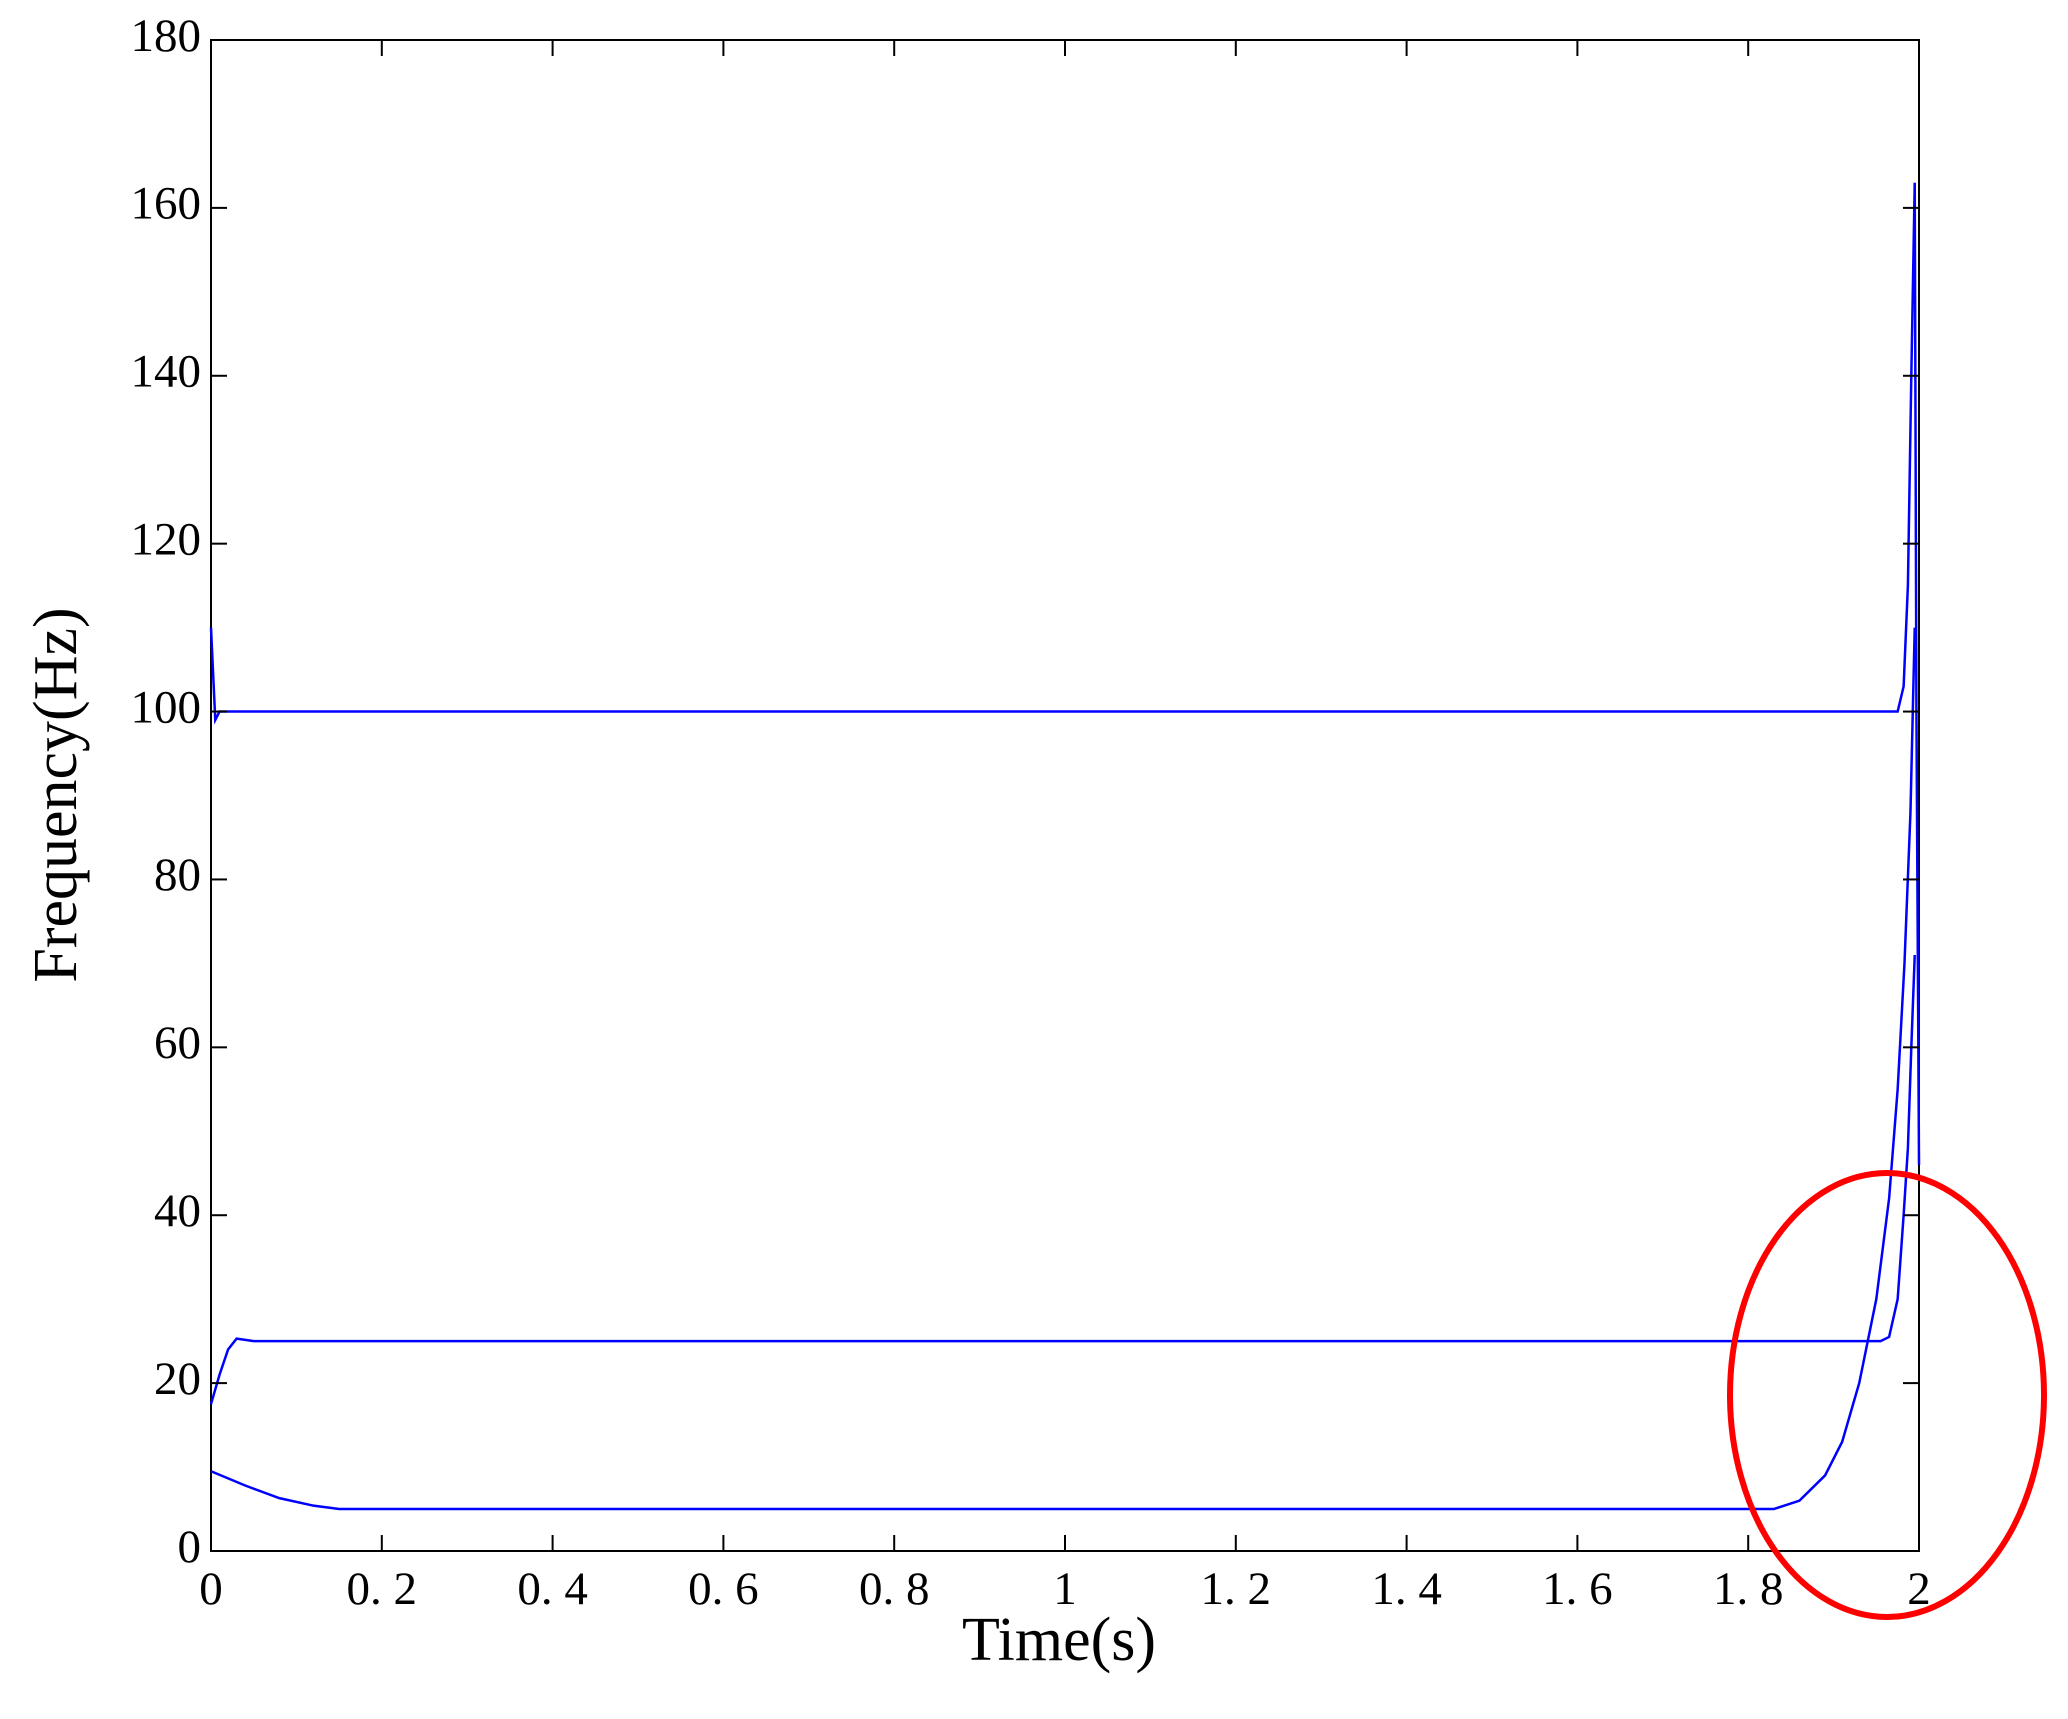 The width and height of the screenshot is (2068, 1719). I want to click on x-tick-label: 0. 8, so click(894, 1589).